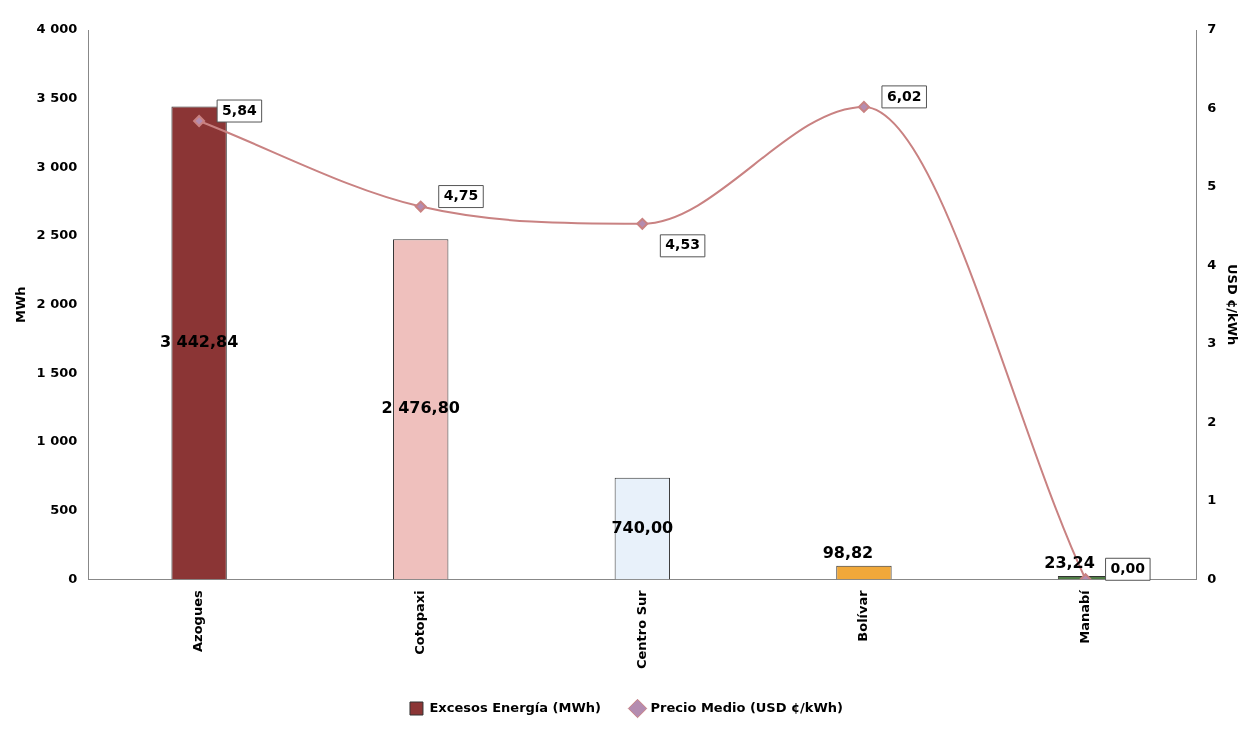  What do you see at coordinates (420, 622) in the screenshot?
I see `x-tick-label: Cotopaxi` at bounding box center [420, 622].